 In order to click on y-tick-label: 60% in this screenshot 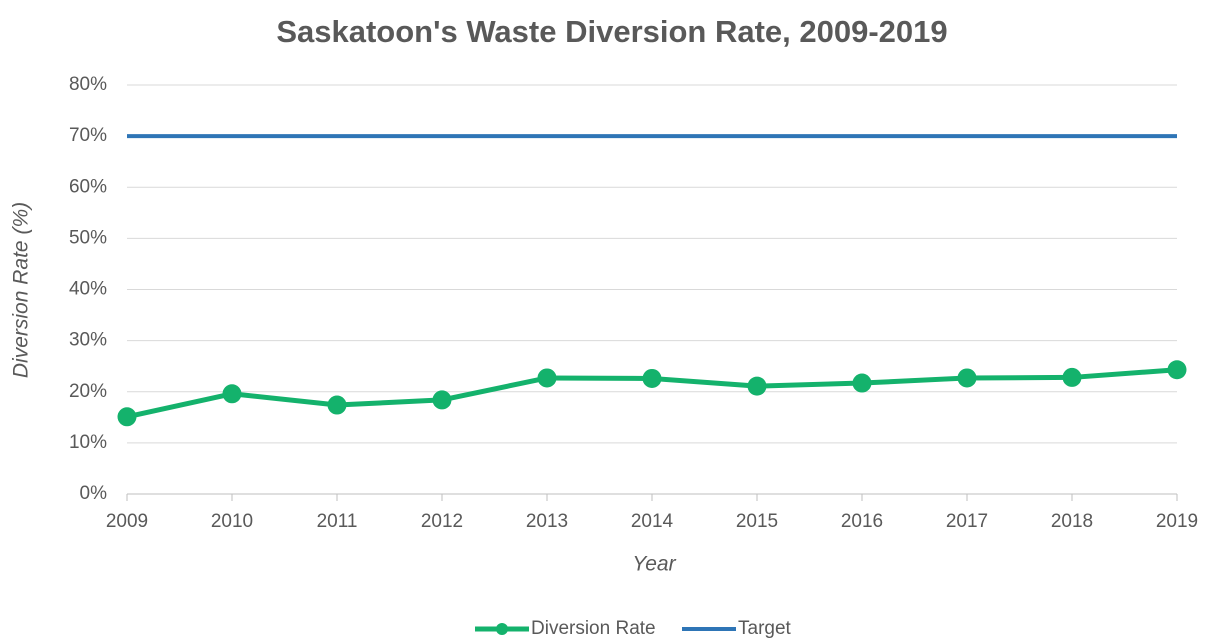, I will do `click(88, 186)`.